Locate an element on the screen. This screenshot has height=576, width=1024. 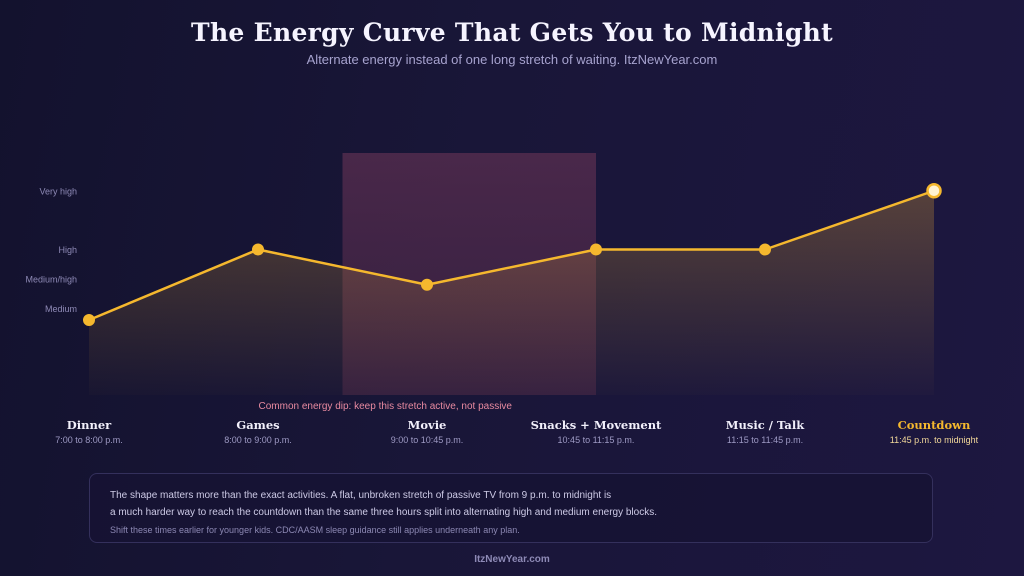
activity-label-games: Games is located at coordinates (257, 425).